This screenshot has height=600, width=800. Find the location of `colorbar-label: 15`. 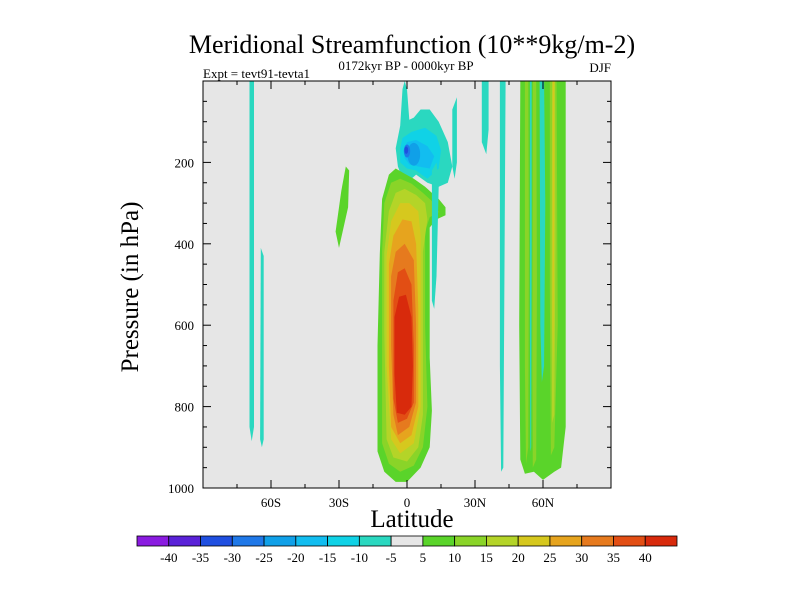

colorbar-label: 15 is located at coordinates (486, 557).